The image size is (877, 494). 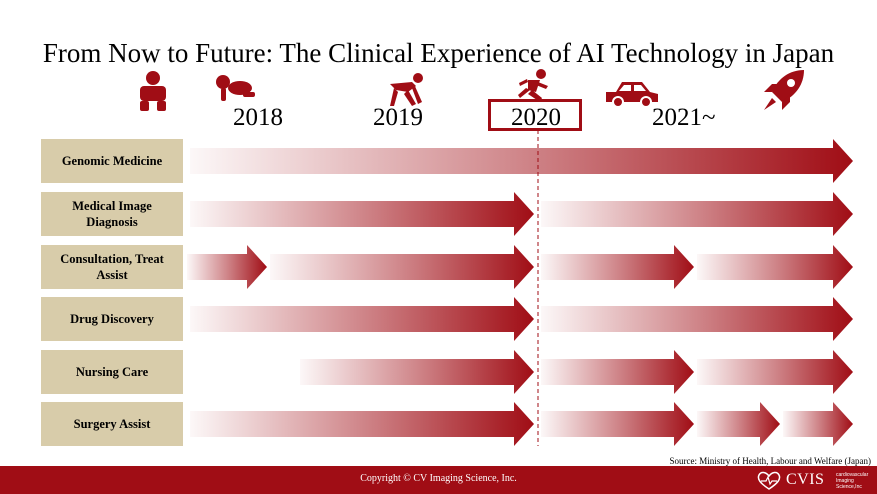 I want to click on current-year-highlight, so click(x=535, y=115).